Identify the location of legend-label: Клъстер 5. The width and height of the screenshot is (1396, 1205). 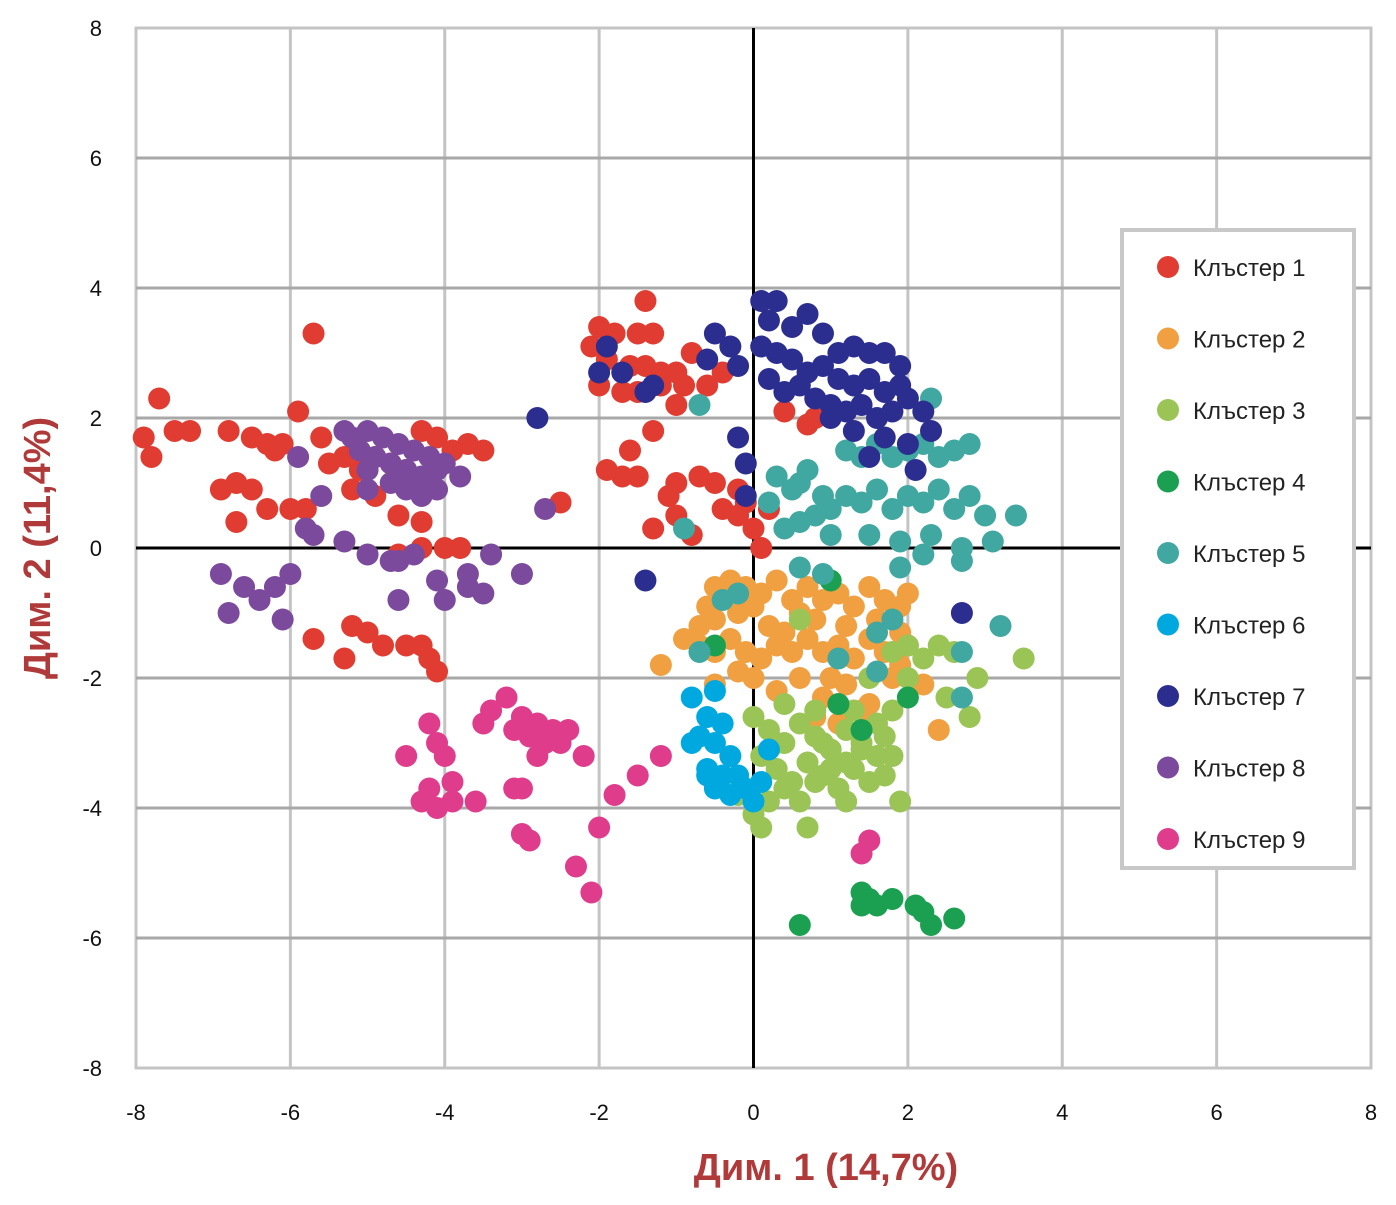
(1249, 554).